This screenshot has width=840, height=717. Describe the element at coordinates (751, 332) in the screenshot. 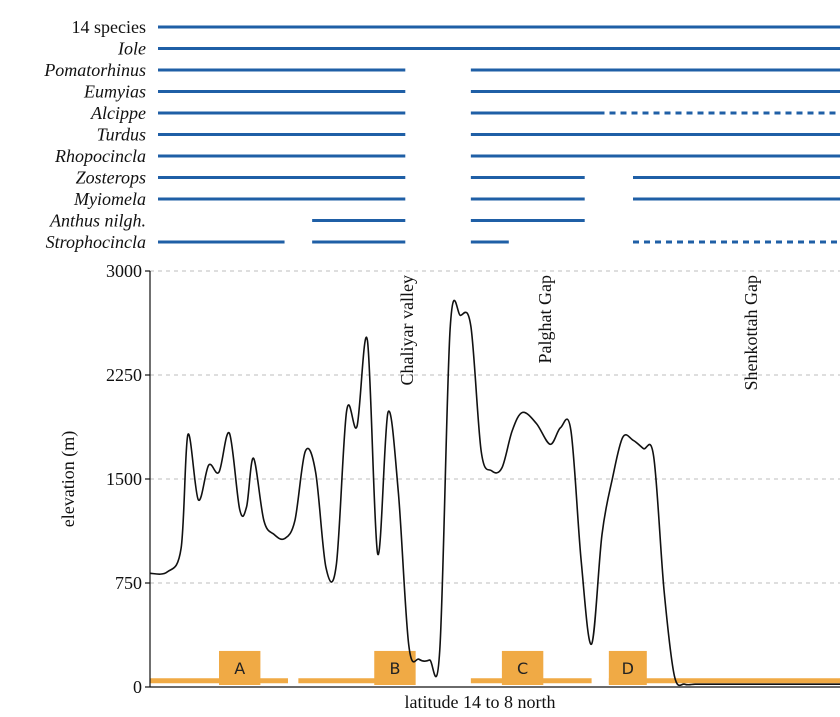

I see `annotation-shenkottah-gap: Shenkottah Gap` at that location.